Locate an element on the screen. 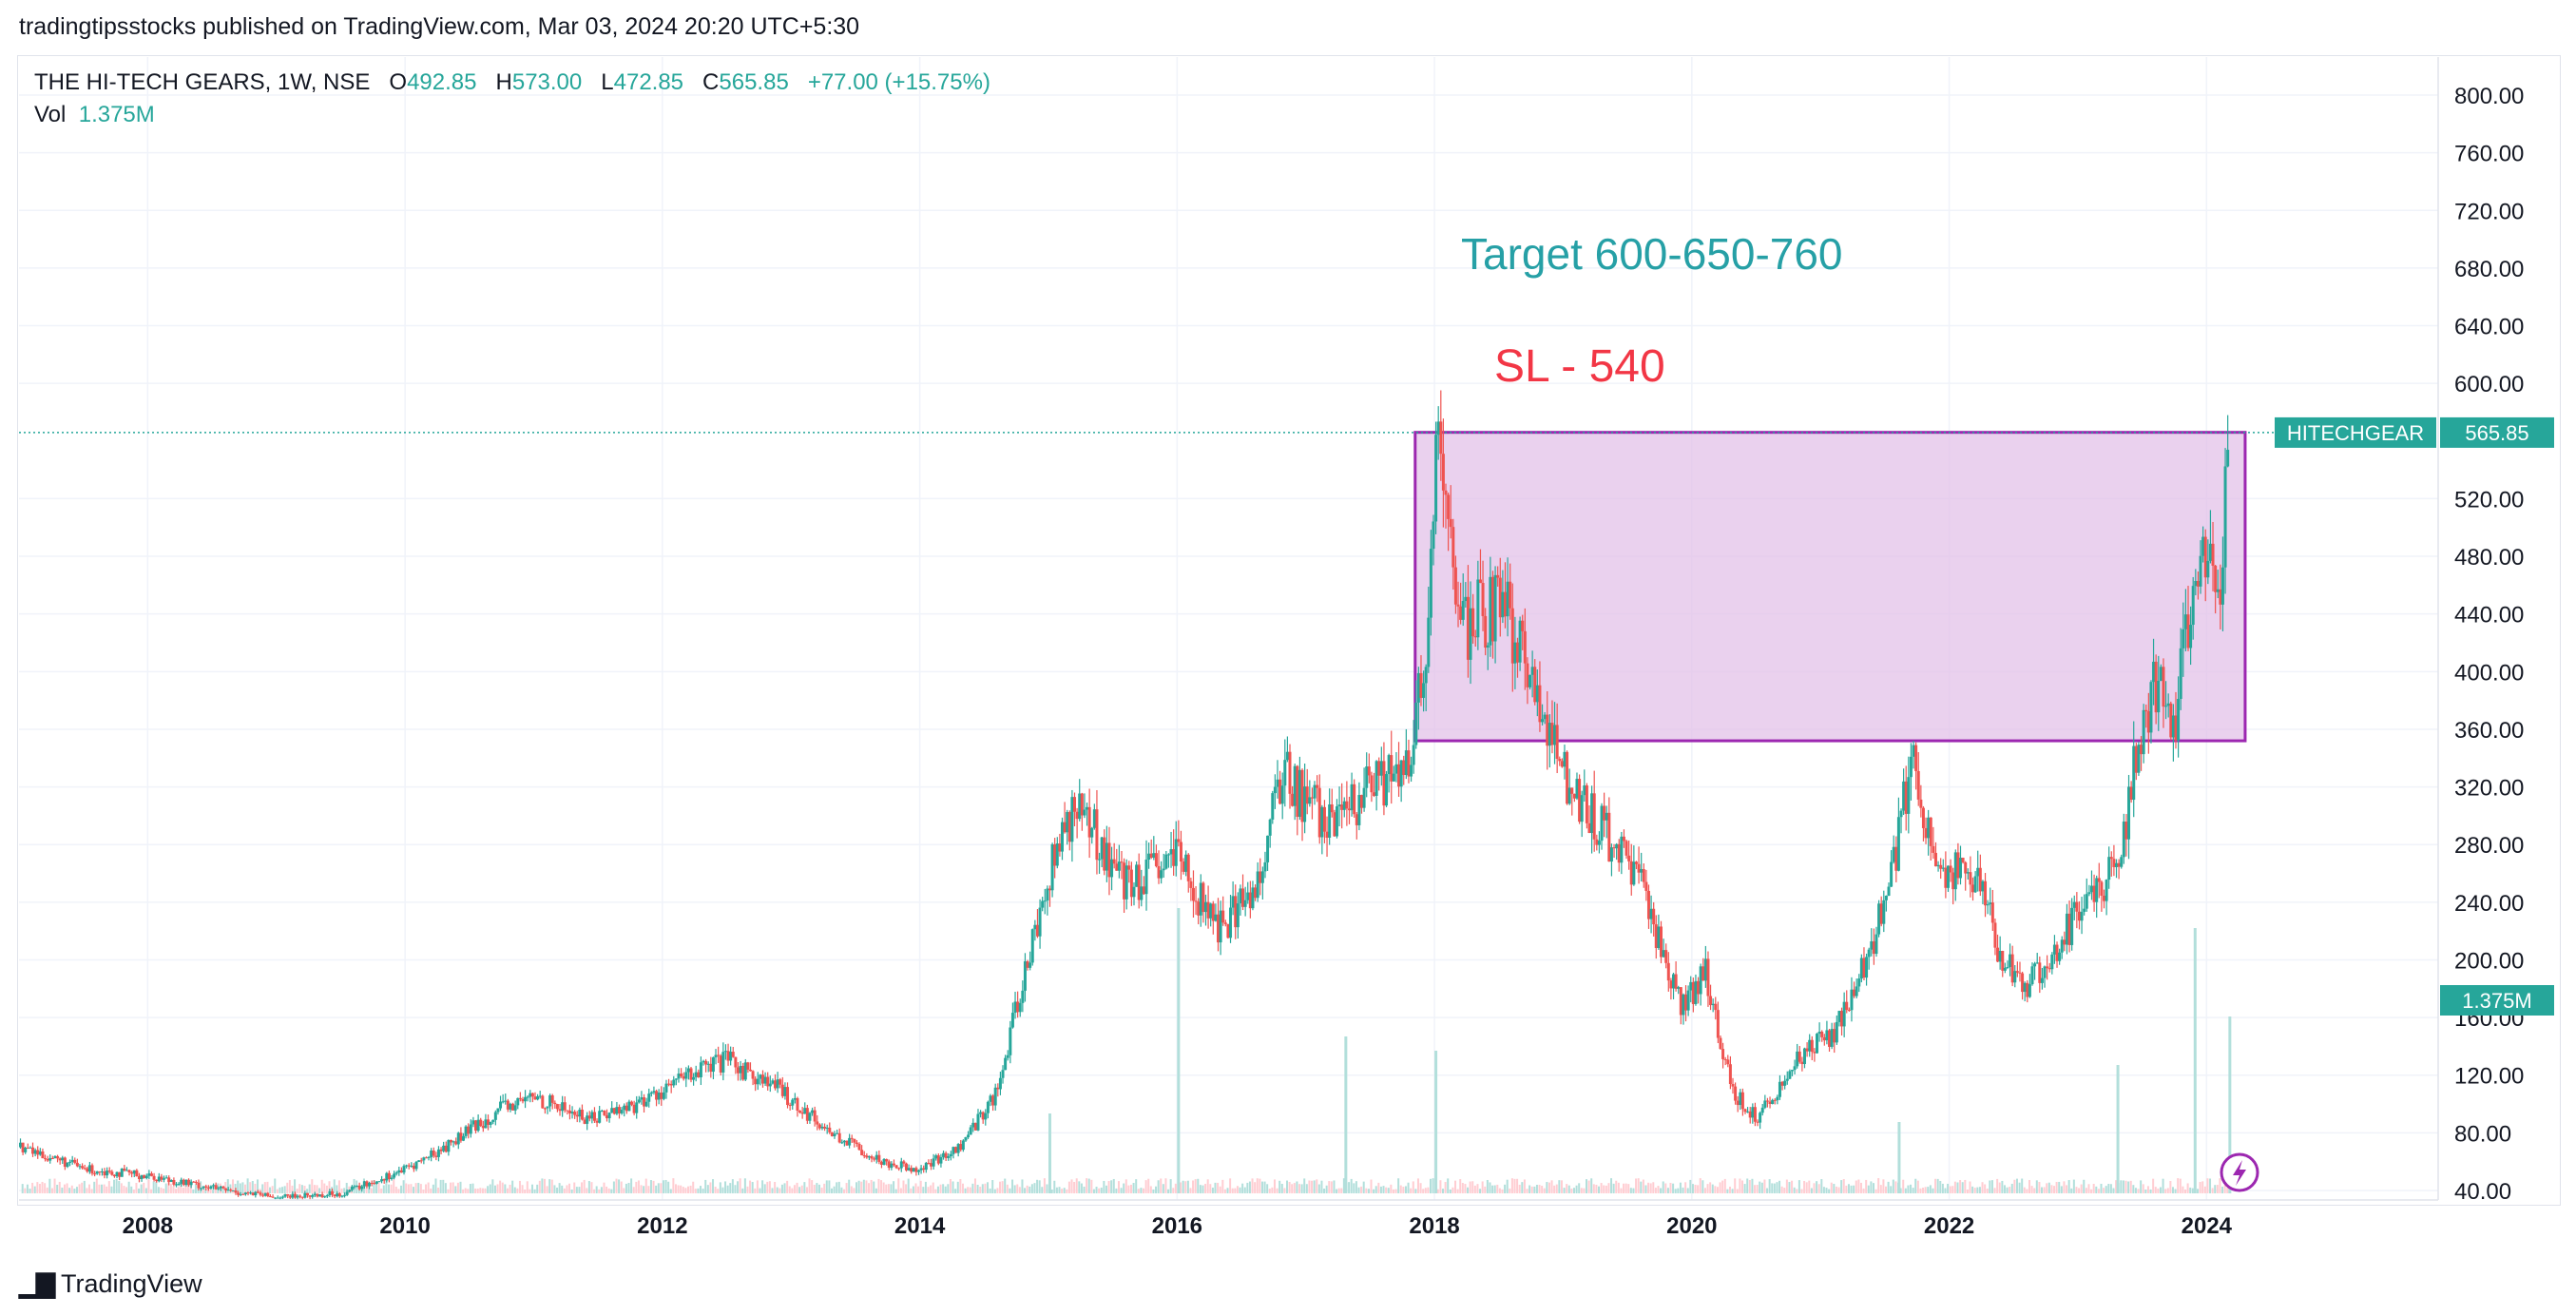 This screenshot has height=1316, width=2576. lightning-icon is located at coordinates (2239, 1172).